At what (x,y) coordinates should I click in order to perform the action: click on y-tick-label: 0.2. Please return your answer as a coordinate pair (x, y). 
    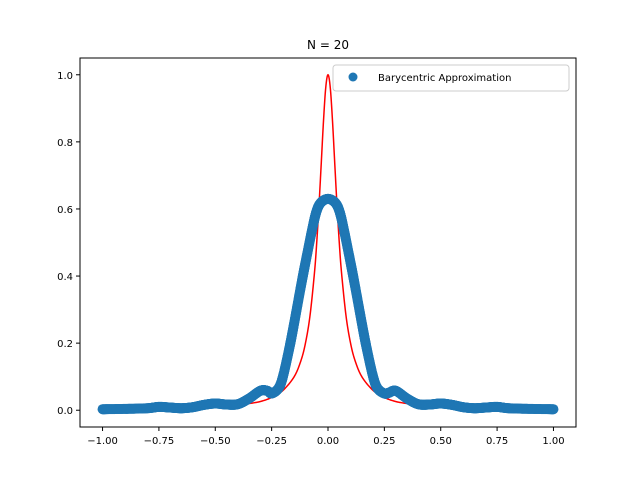
    Looking at the image, I should click on (65, 344).